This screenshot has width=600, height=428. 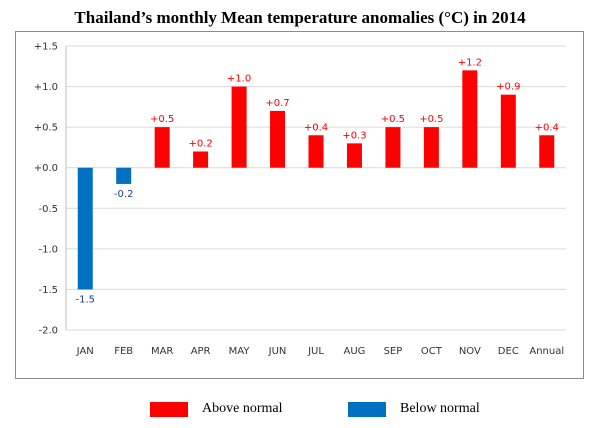 What do you see at coordinates (440, 408) in the screenshot?
I see `legend-label-below: Below normal` at bounding box center [440, 408].